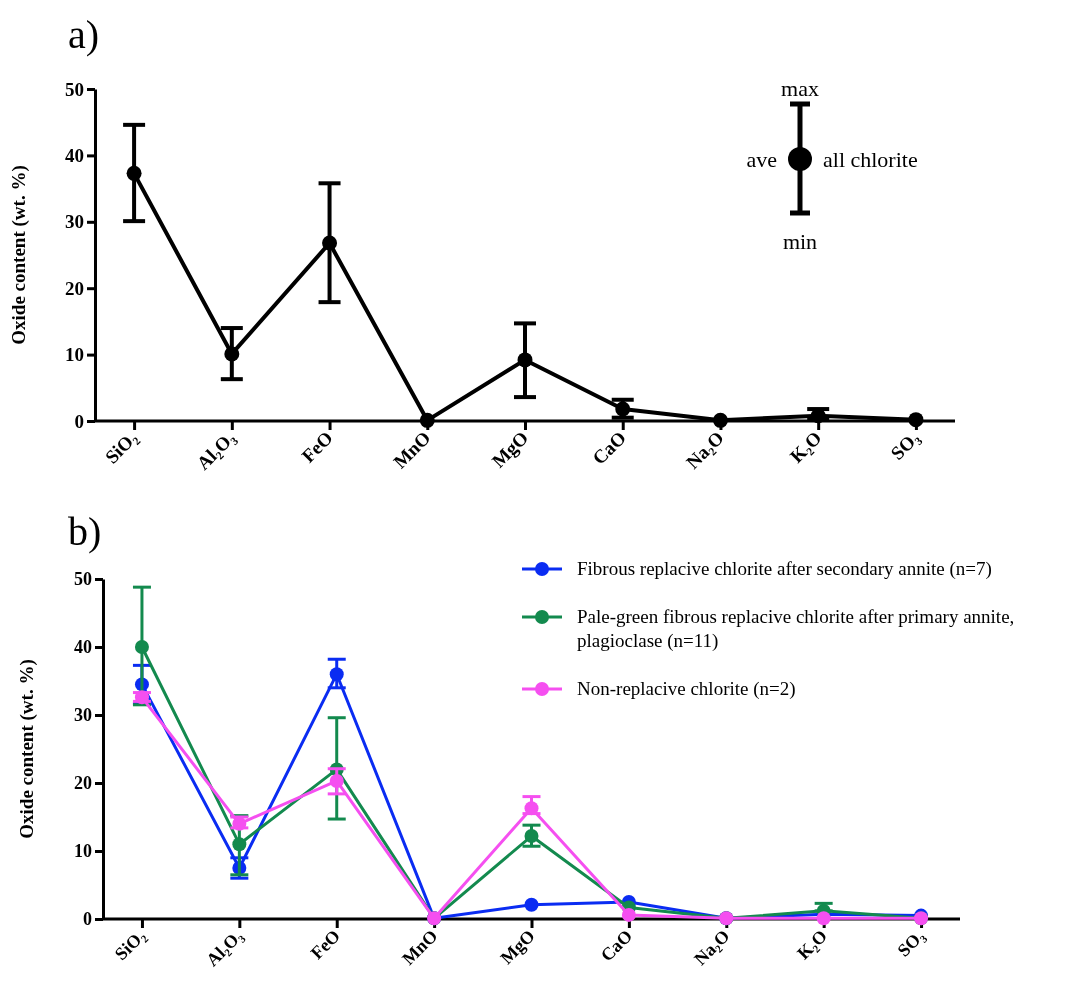 The height and width of the screenshot is (993, 1071). Describe the element at coordinates (686, 689) in the screenshot. I see `legend-label: Non-replacive chlorite (n=2)` at that location.